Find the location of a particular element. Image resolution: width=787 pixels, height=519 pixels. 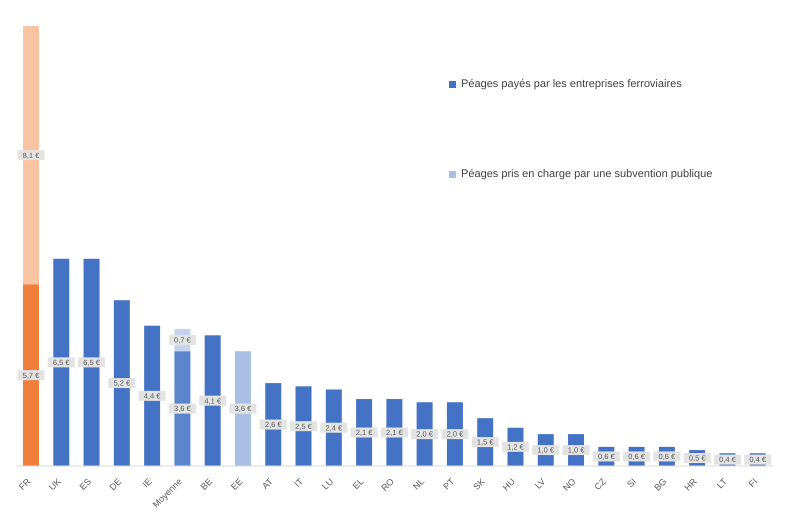

x-tick-label: BE is located at coordinates (206, 484).